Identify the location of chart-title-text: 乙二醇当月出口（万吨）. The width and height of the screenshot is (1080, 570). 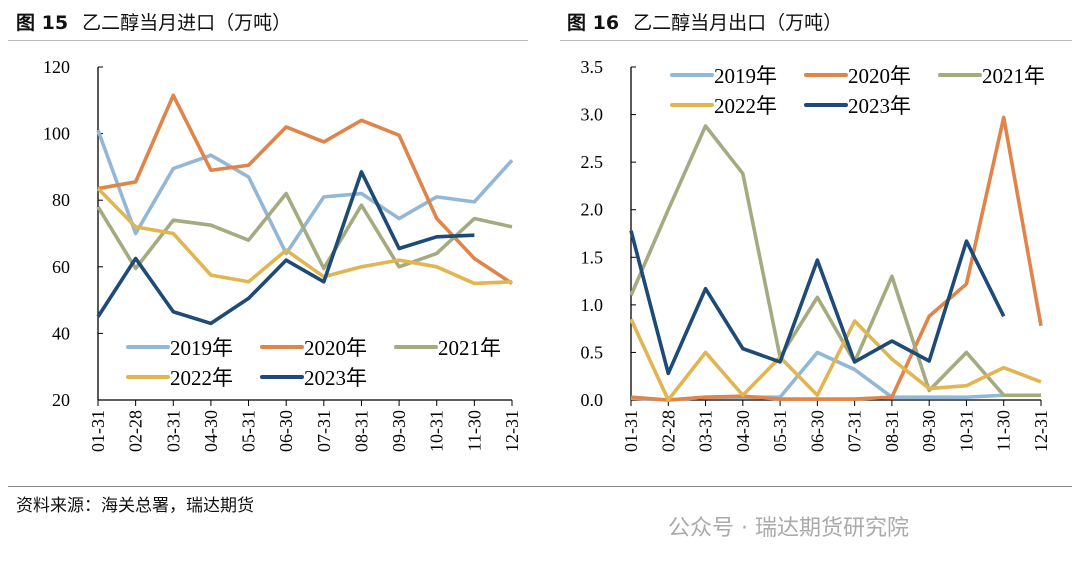
(738, 23).